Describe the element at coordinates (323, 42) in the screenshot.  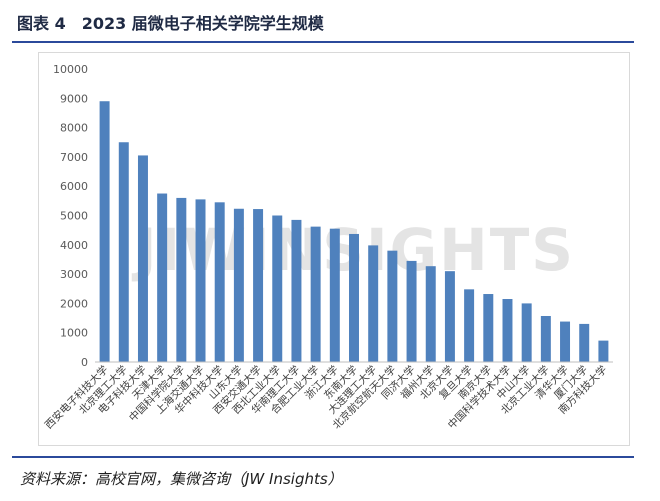
I see `top-rule` at that location.